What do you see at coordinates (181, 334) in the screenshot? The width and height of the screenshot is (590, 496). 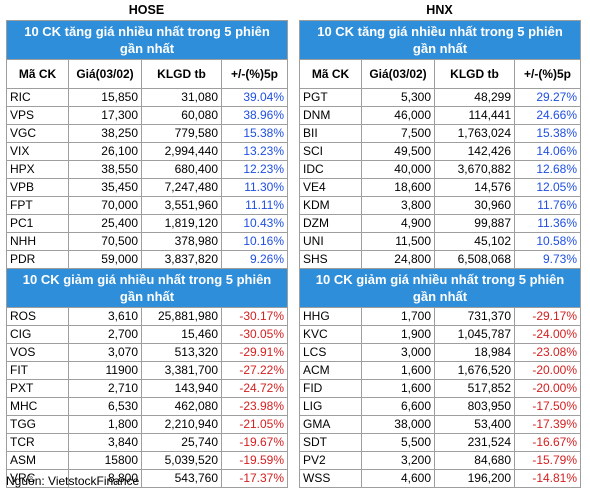 I see `avg-volume: 15,460` at bounding box center [181, 334].